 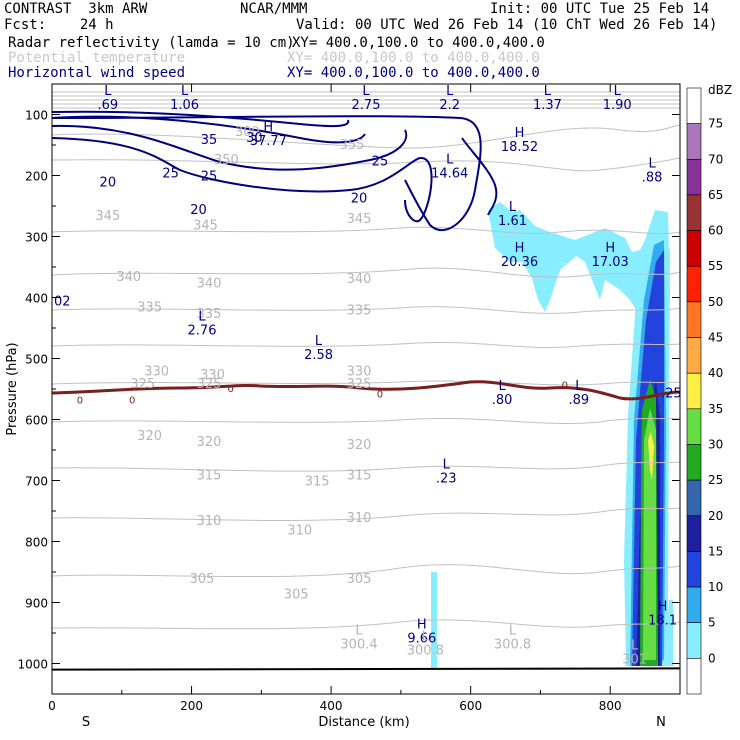 What do you see at coordinates (52, 706) in the screenshot?
I see `x-tick-label: 0` at bounding box center [52, 706].